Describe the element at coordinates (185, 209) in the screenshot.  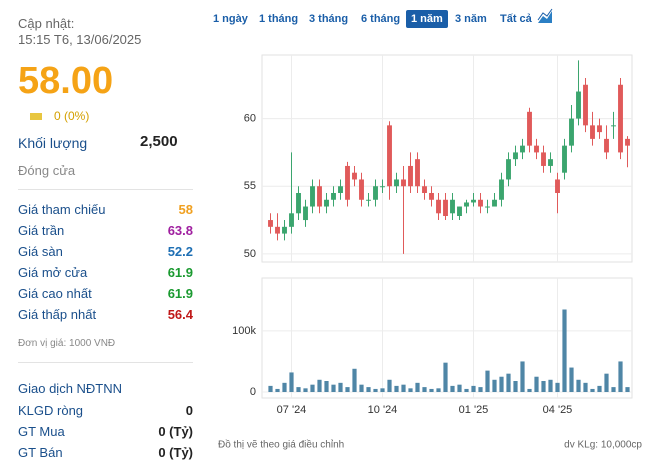
I see `row-value: 58` at that location.